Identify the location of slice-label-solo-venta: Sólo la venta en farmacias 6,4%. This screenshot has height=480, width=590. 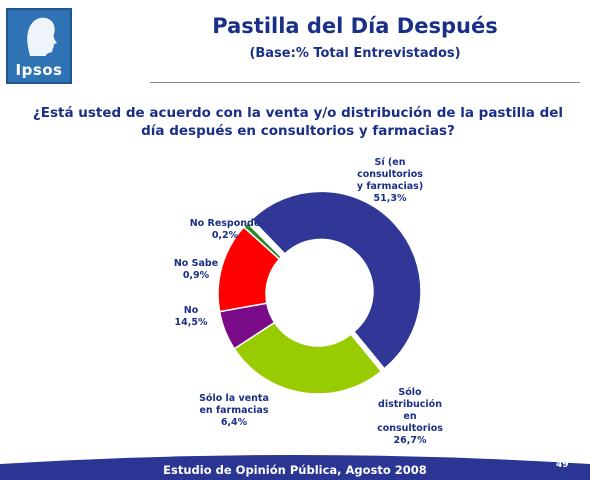
(234, 410).